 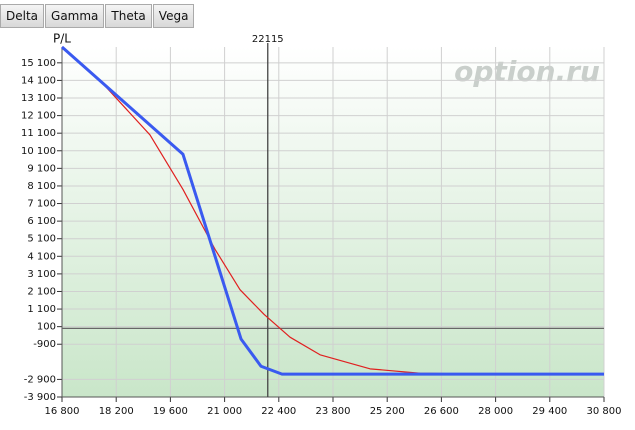 I want to click on y-tick-label: 100, so click(x=46, y=327).